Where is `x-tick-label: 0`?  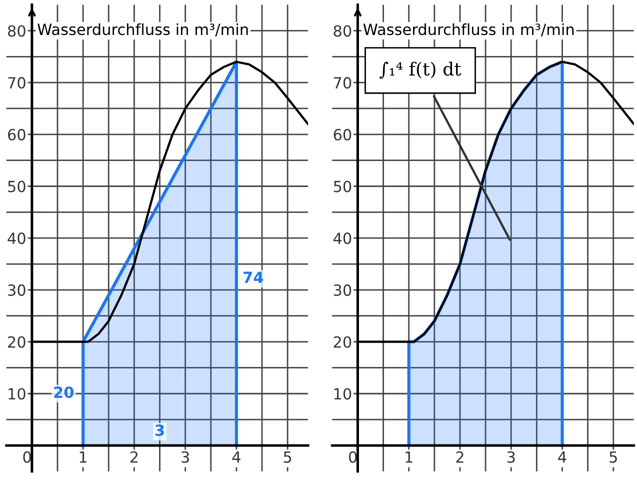
x-tick-label: 0 is located at coordinates (353, 457).